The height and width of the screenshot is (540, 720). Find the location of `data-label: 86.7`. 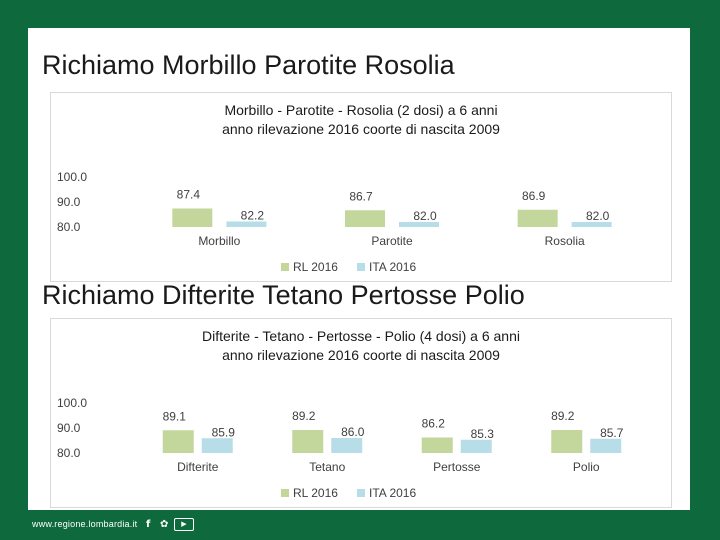

data-label: 86.7 is located at coordinates (361, 196).